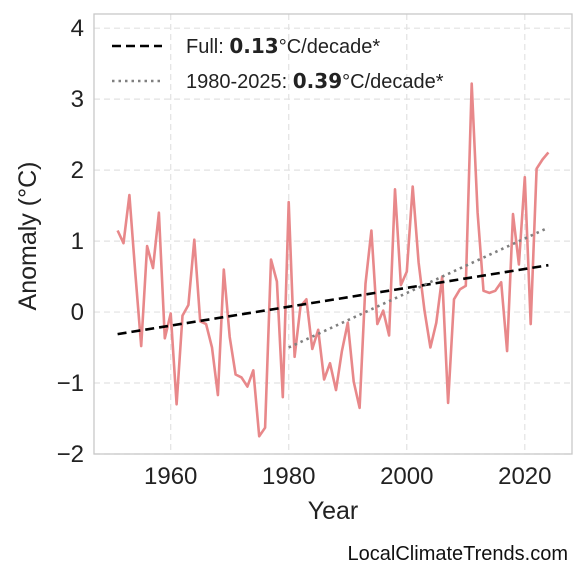 The image size is (585, 580). Describe the element at coordinates (283, 46) in the screenshot. I see `legend-entry: Full: 0.13°C/decade*` at that location.